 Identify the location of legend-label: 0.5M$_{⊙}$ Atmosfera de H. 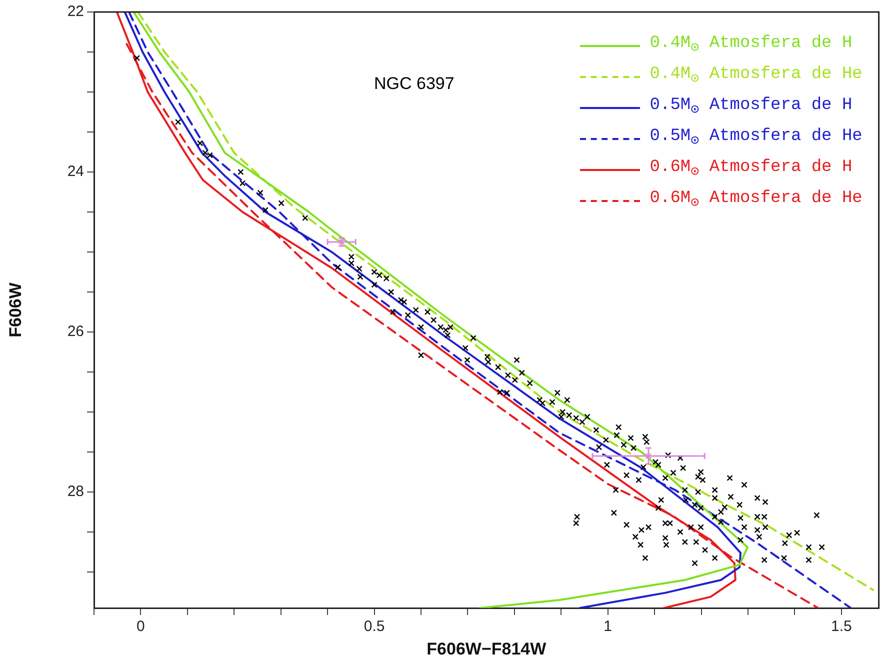
(751, 107).